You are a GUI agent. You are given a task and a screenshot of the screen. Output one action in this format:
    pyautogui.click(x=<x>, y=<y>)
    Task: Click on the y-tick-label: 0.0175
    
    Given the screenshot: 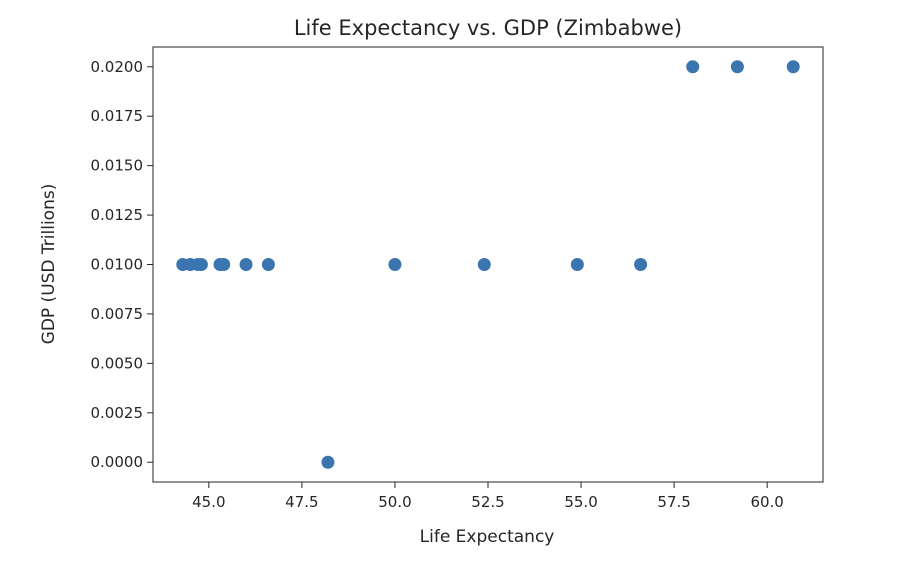 What is the action you would take?
    pyautogui.click(x=117, y=116)
    